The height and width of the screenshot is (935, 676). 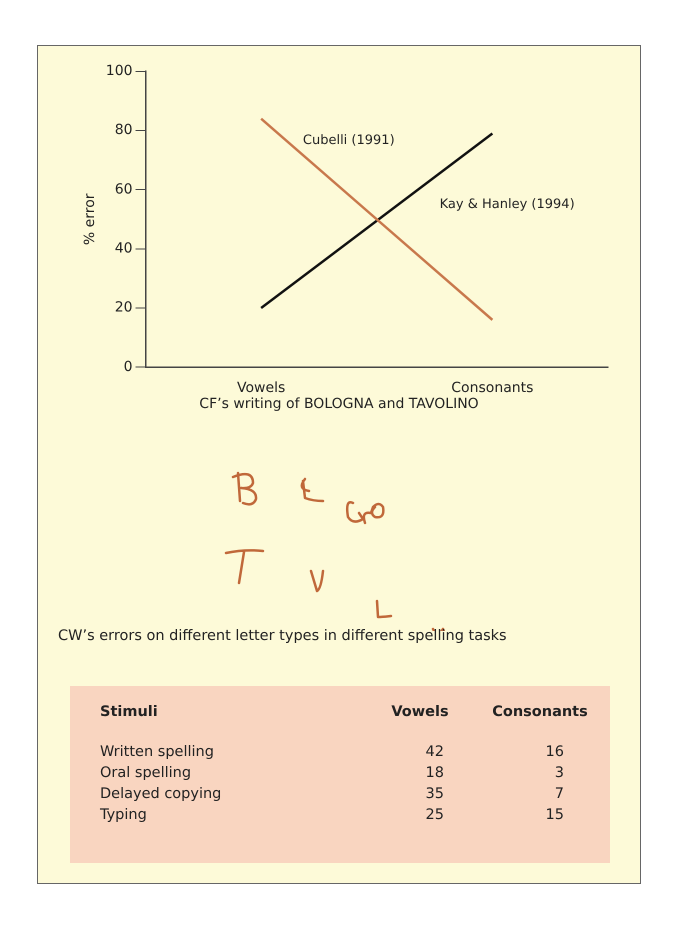 What do you see at coordinates (420, 713) in the screenshot?
I see `series-label: Vowels` at bounding box center [420, 713].